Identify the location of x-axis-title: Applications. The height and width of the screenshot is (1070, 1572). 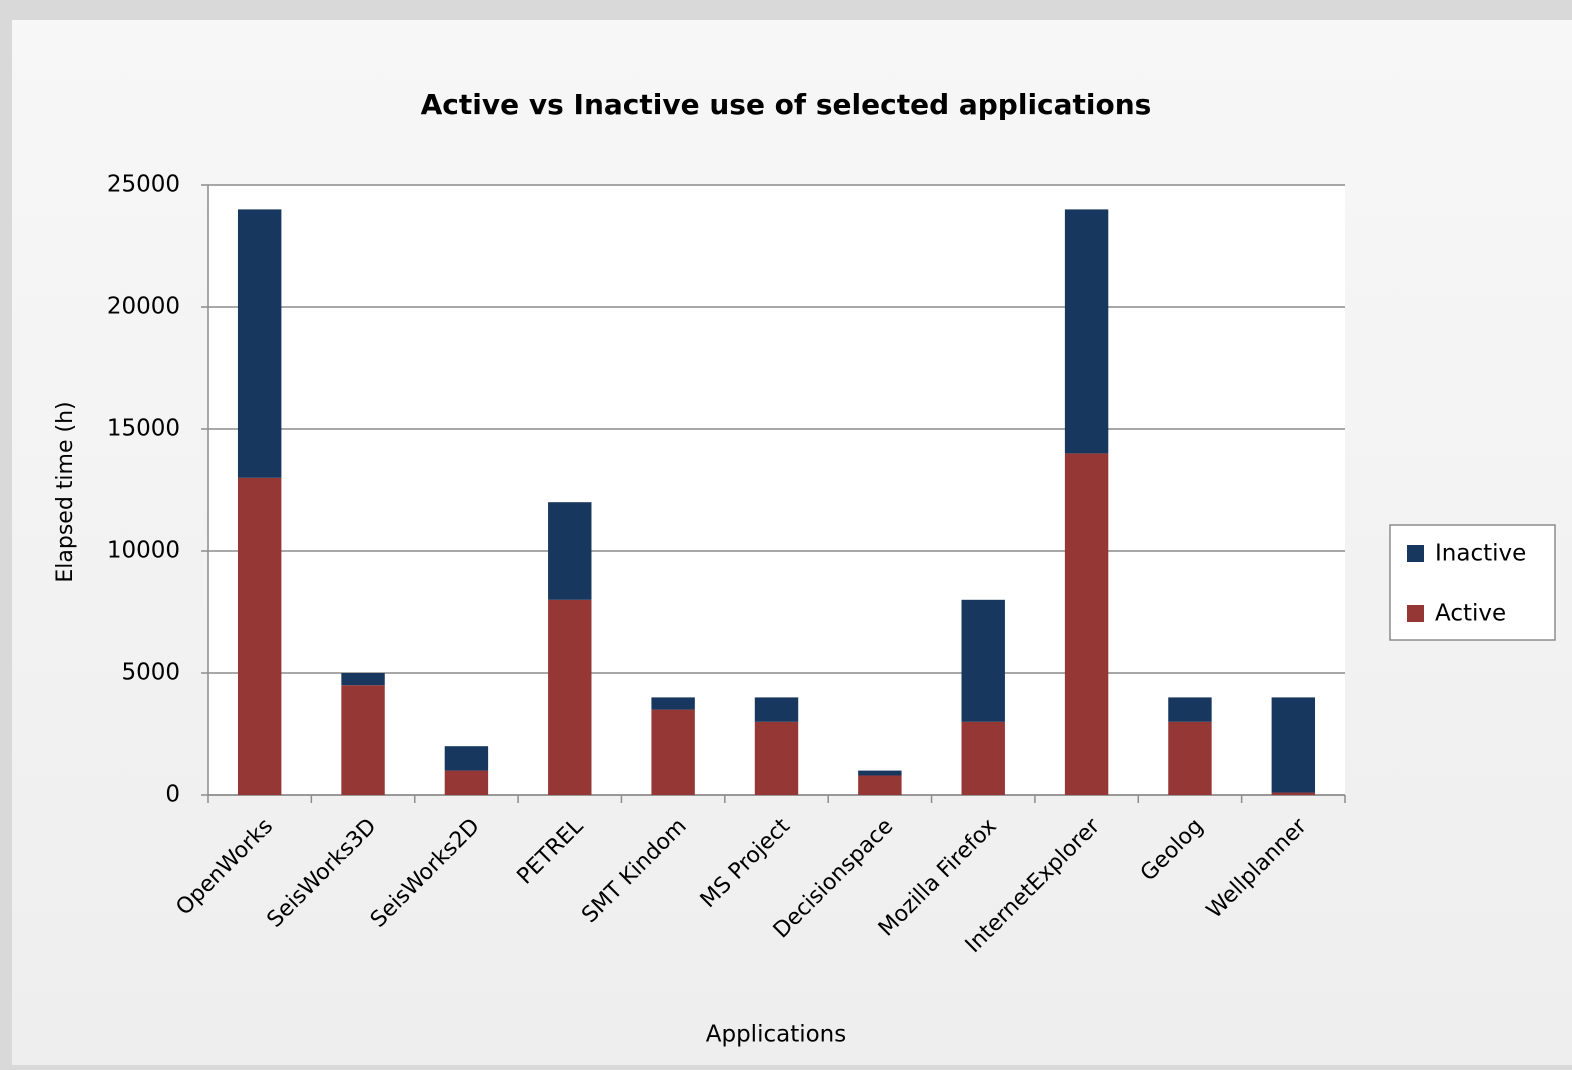
(776, 1035).